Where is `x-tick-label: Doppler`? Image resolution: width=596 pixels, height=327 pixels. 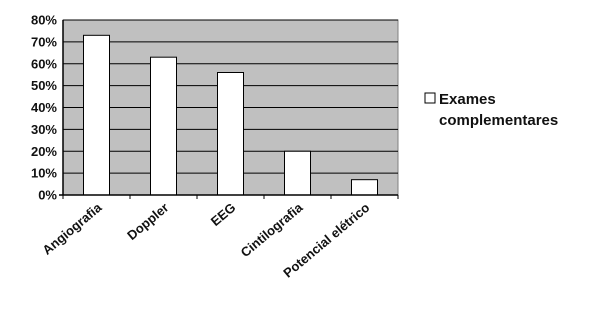 x-tick-label: Doppler is located at coordinates (147, 221).